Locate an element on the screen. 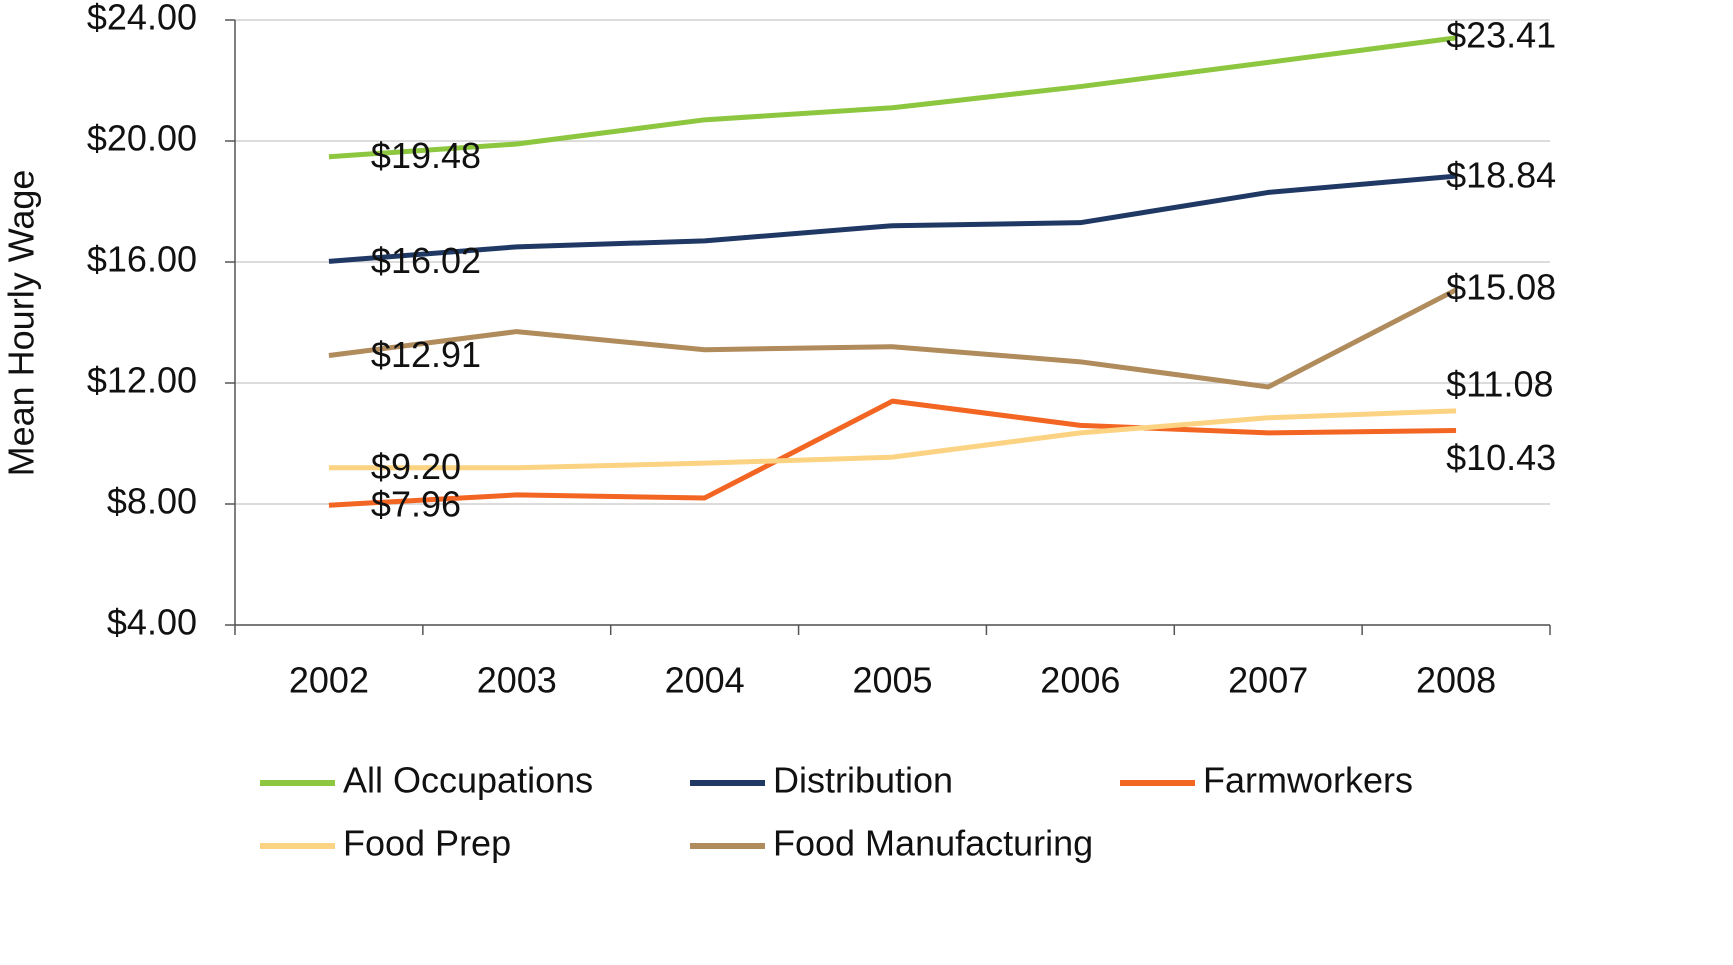 The image size is (1733, 965). x-tick-label: 2003 is located at coordinates (517, 680).